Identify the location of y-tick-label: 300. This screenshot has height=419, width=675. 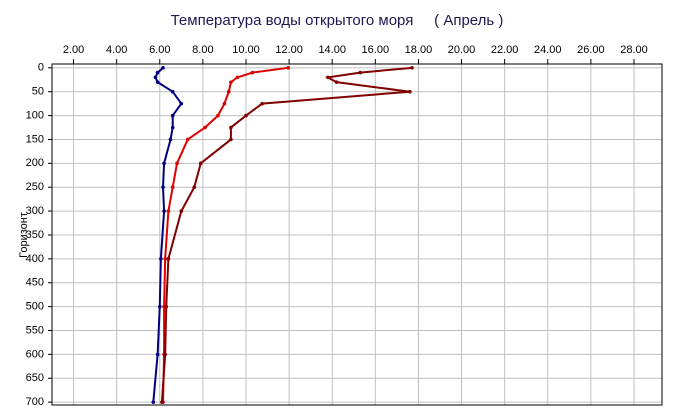
(35, 211).